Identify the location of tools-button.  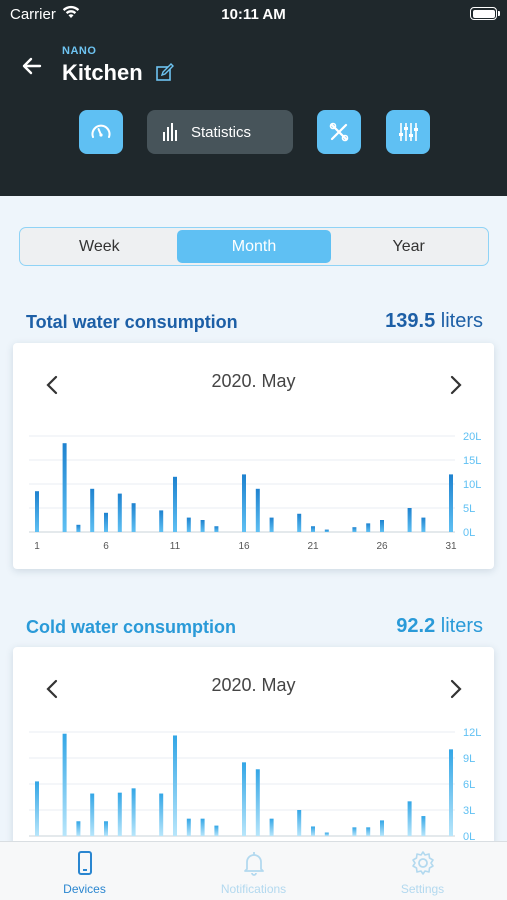
(339, 132).